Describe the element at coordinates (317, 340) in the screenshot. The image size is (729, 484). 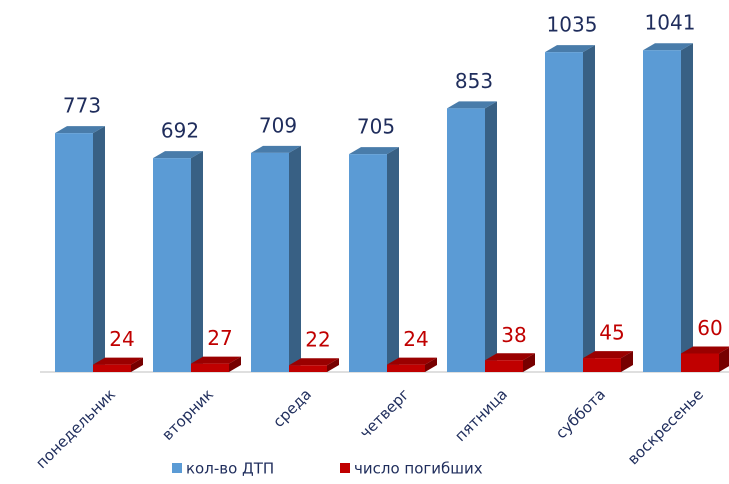
I see `value-label: 22` at that location.